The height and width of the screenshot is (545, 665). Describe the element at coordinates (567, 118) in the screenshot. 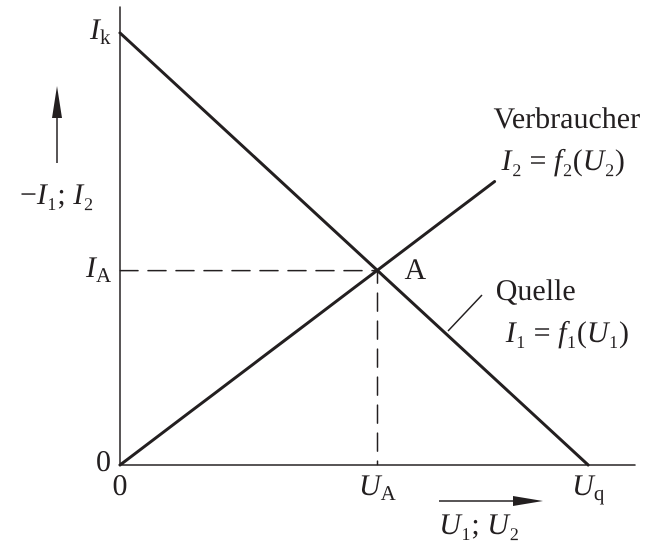

I see `series-label: Verbraucher` at that location.